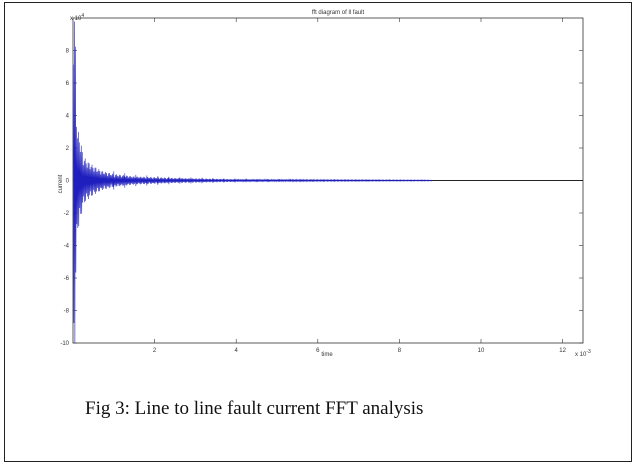  Describe the element at coordinates (64, 344) in the screenshot. I see `y-tick-label: -10` at that location.